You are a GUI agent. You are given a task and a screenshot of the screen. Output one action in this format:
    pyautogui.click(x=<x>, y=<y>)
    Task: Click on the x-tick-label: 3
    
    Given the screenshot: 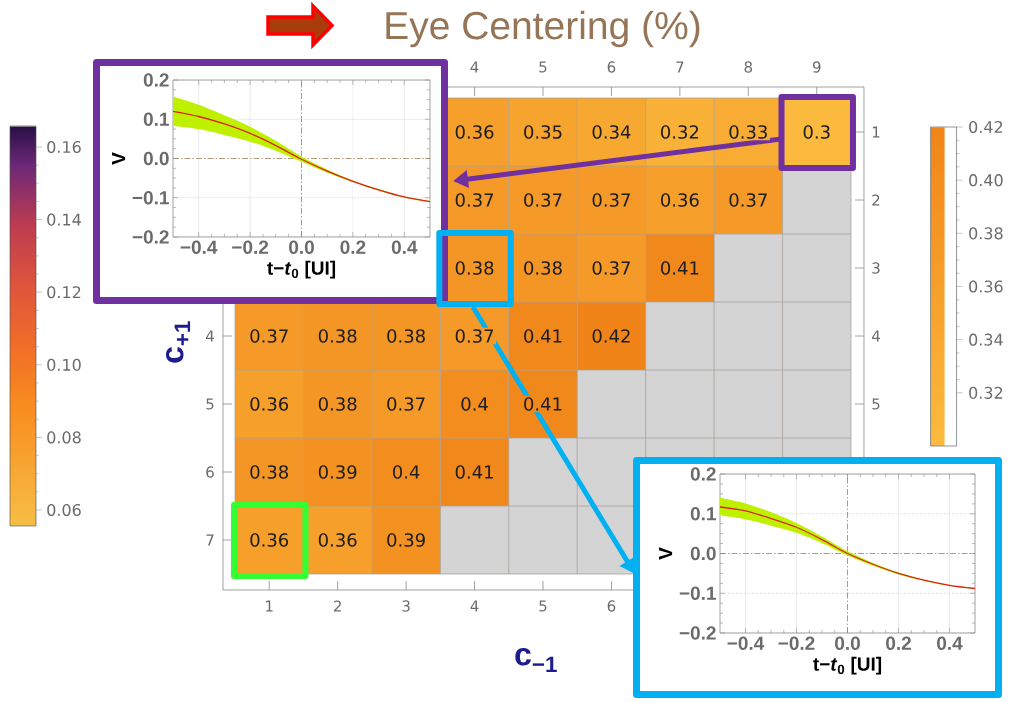 What is the action you would take?
    pyautogui.click(x=406, y=606)
    